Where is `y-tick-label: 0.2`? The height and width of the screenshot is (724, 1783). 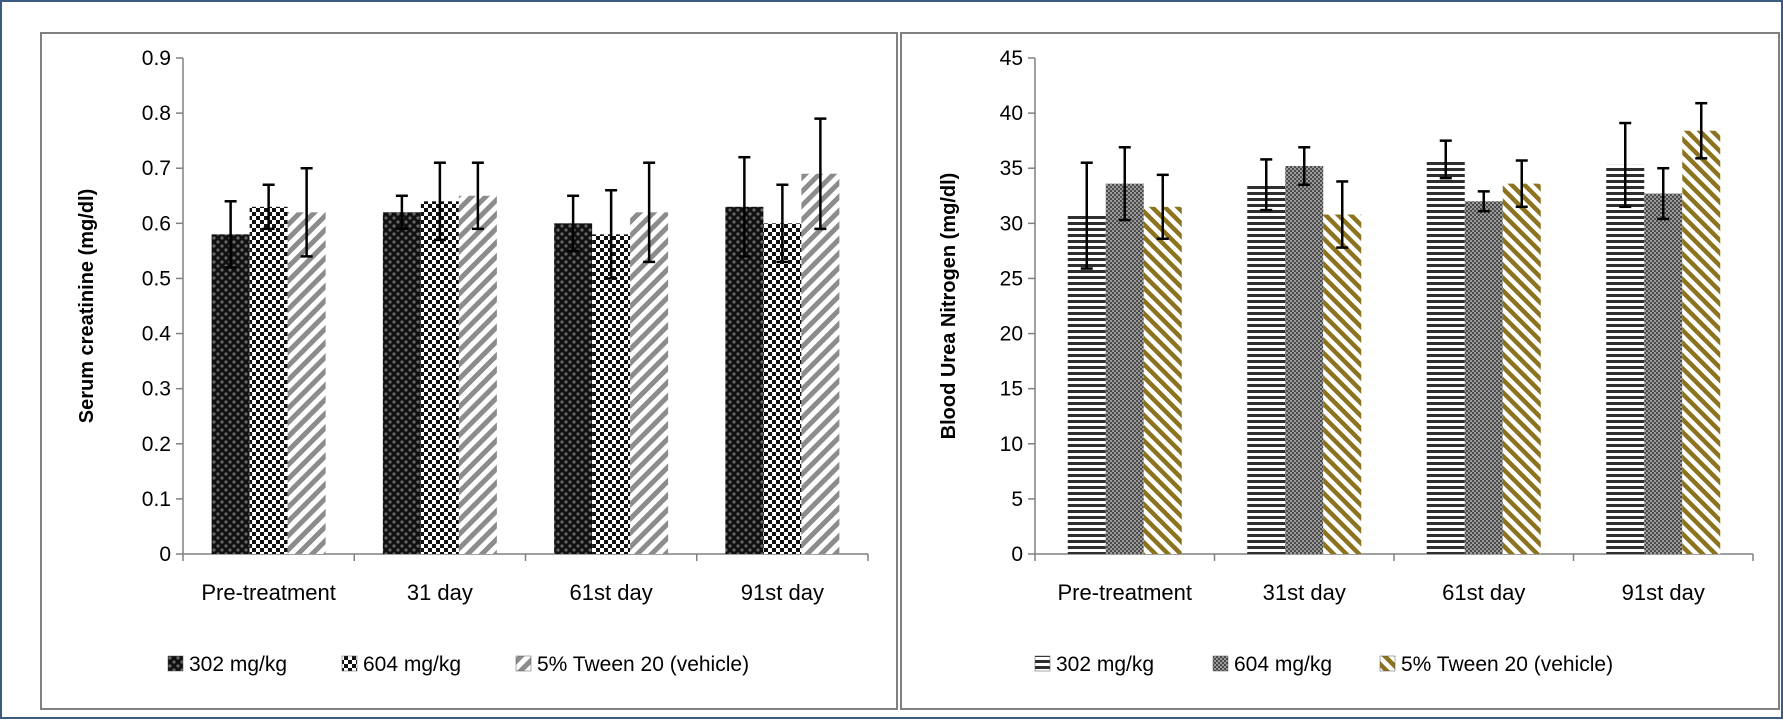 y-tick-label: 0.2 is located at coordinates (156, 444).